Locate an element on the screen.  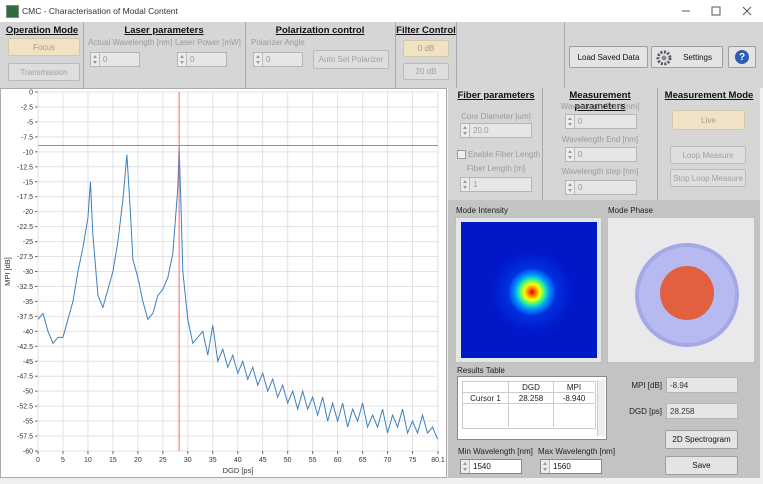
auto-set-button: Auto Set Polarizer is located at coordinates (351, 59).